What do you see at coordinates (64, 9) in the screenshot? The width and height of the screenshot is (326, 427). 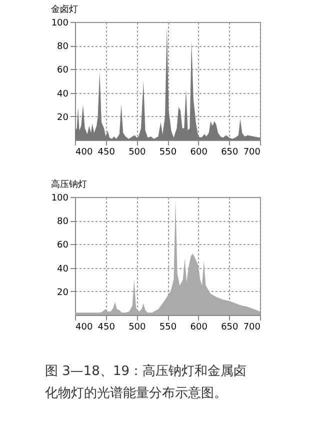 I see `chart-title: 金卤灯` at bounding box center [64, 9].